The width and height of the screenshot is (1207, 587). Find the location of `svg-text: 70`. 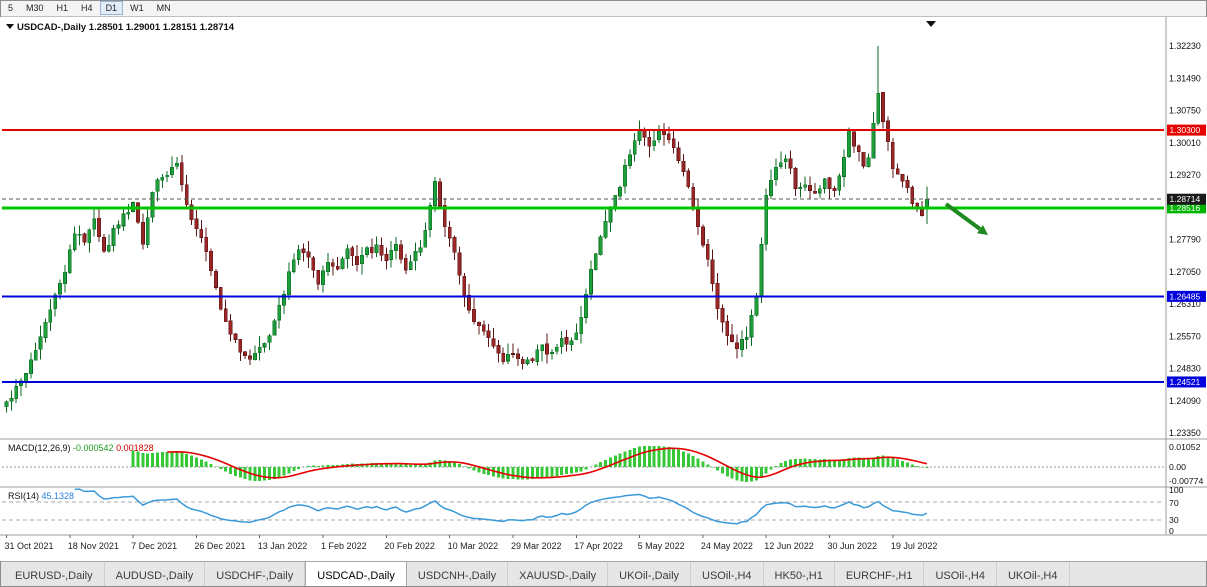

svg-text: 70 is located at coordinates (1174, 503).